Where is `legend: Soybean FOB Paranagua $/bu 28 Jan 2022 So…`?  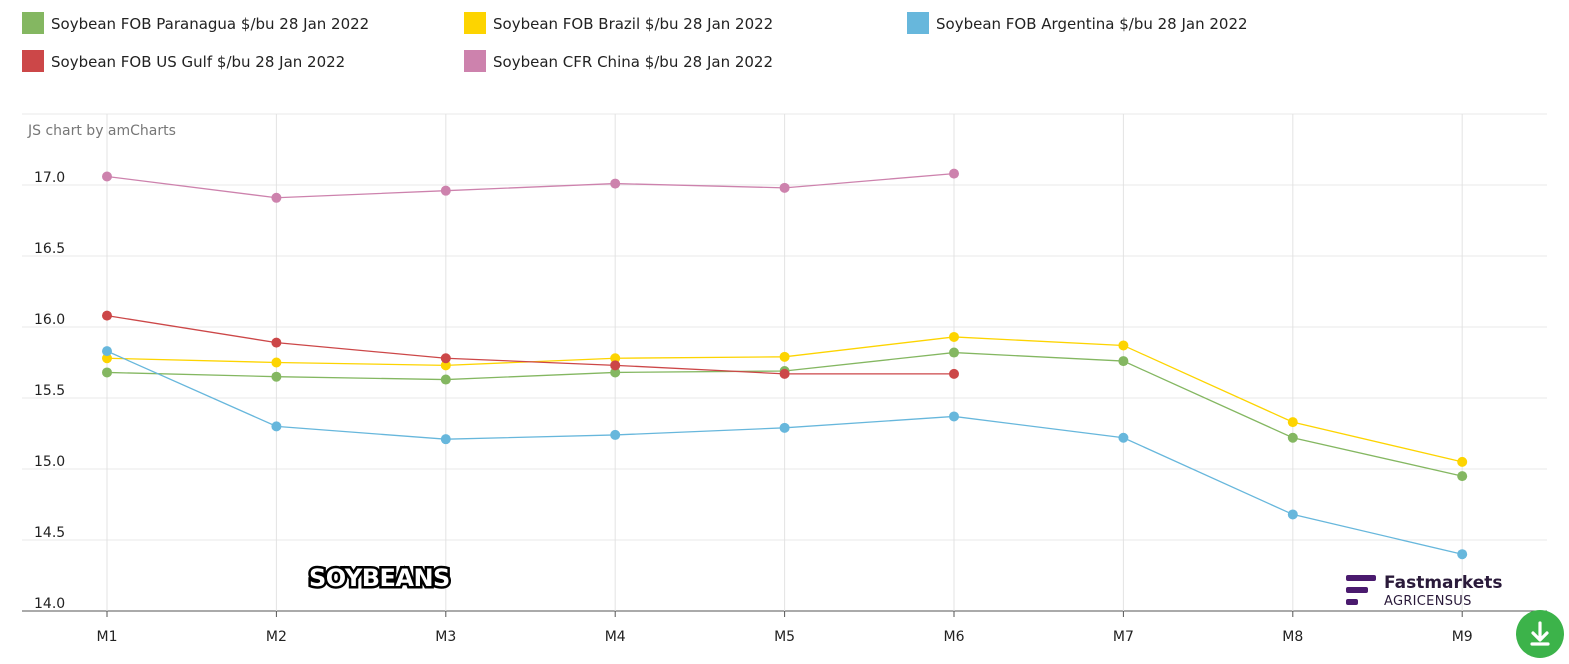 legend: Soybean FOB Paranagua $/bu 28 Jan 2022 So… is located at coordinates (635, 42).